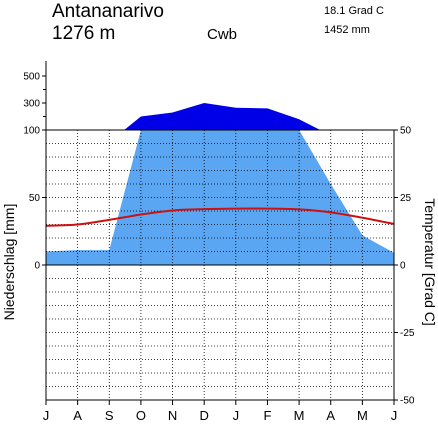 This screenshot has height=428, width=438. I want to click on temp-tick-label: -25, so click(407, 333).